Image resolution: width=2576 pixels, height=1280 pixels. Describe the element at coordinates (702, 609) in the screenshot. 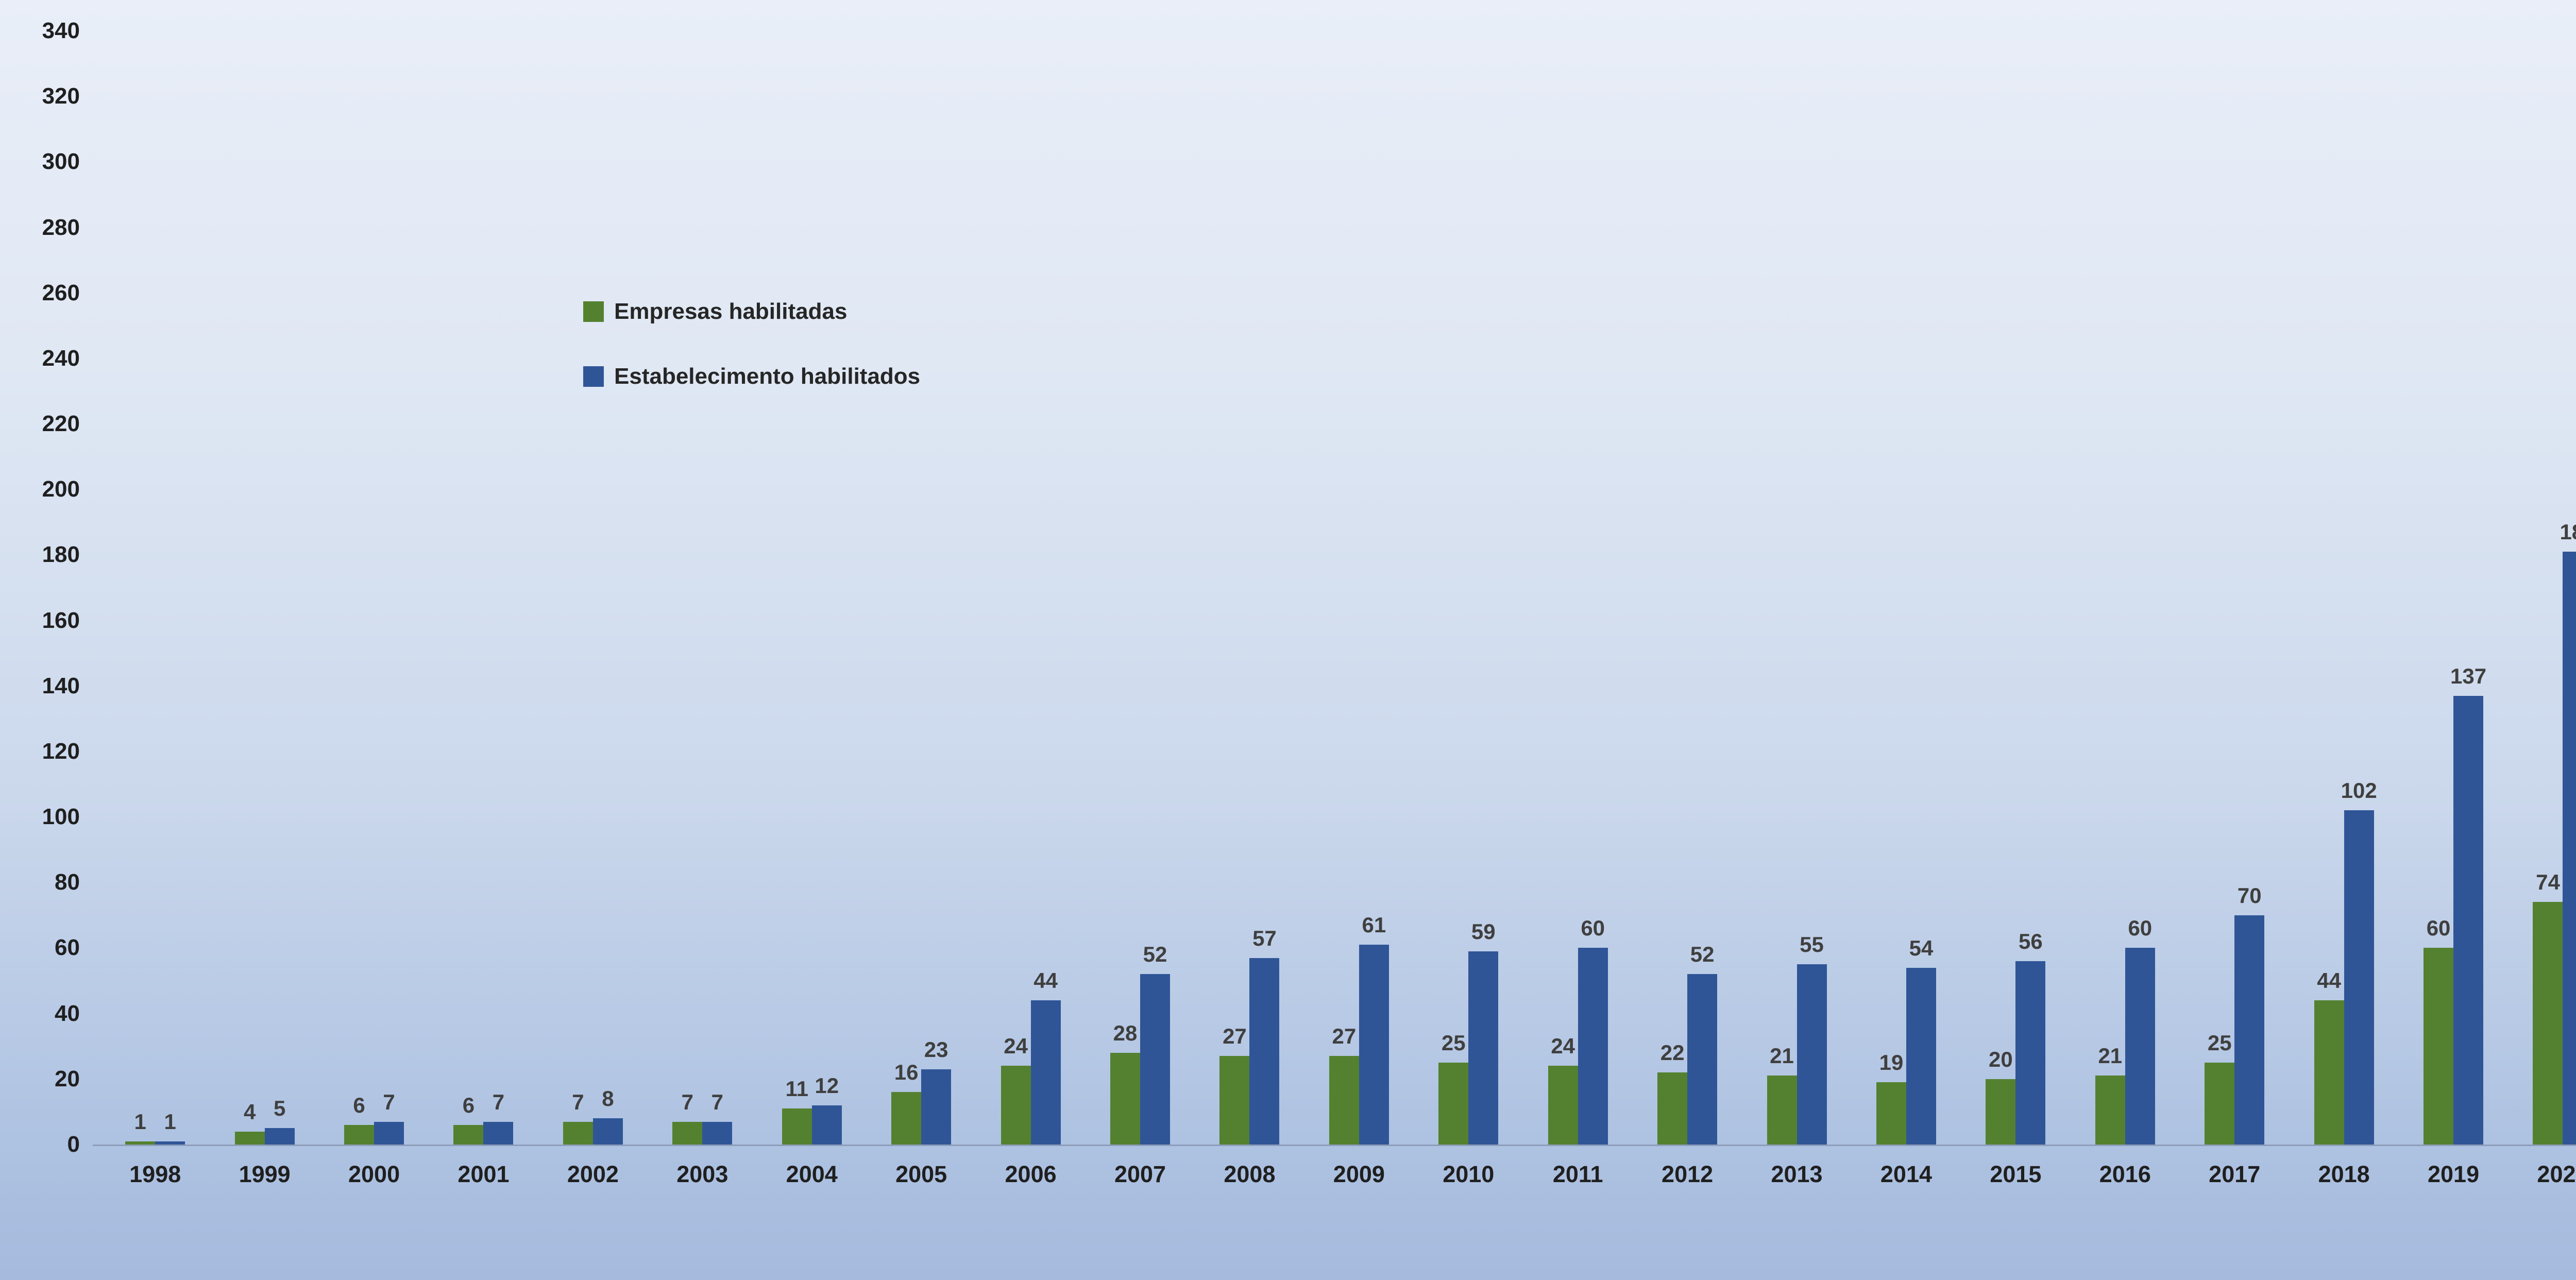

I see `year-group: 7 7 2003` at that location.